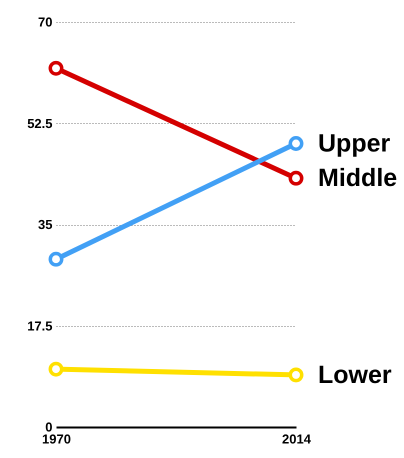  I want to click on y-tick-label: 17.5, so click(39, 326).